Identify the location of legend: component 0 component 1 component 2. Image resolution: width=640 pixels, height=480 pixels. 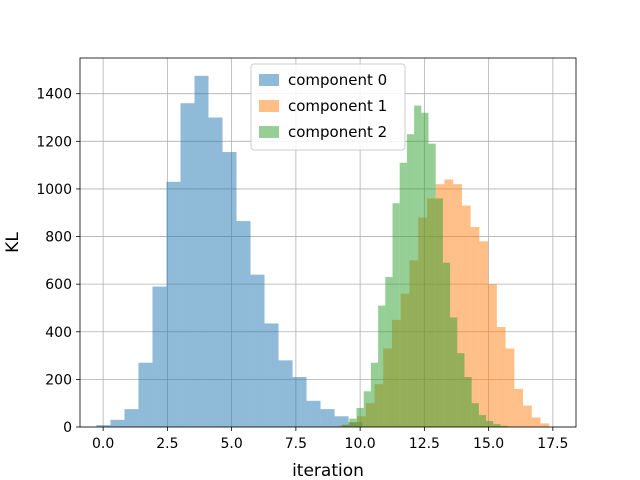
(328, 107).